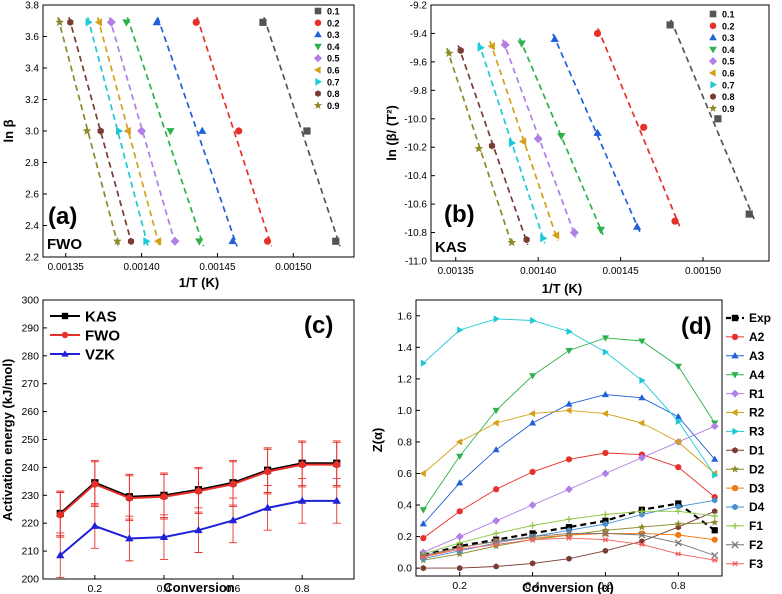 The height and width of the screenshot is (594, 782). I want to click on panel-c-x-tick-label: 0.6, so click(233, 588).